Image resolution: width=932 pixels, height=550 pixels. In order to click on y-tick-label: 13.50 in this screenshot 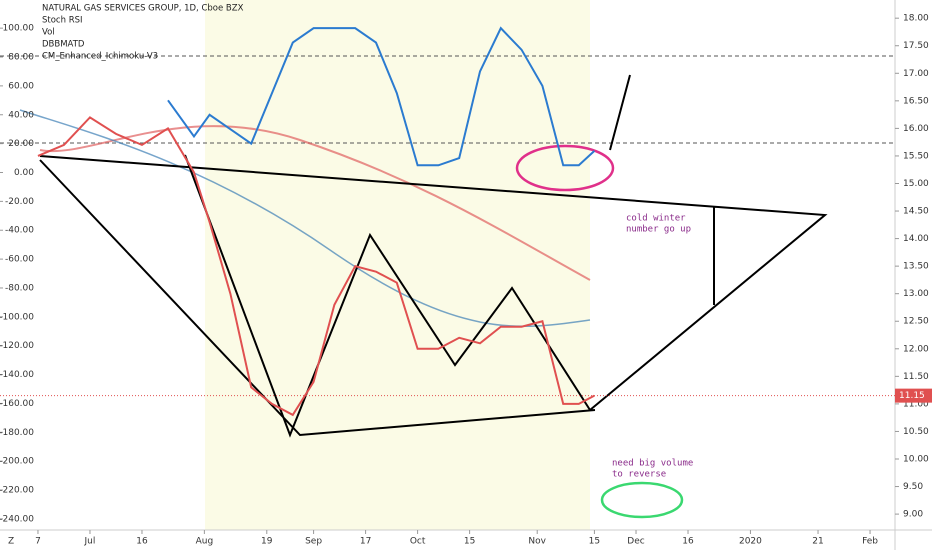, I will do `click(916, 267)`.